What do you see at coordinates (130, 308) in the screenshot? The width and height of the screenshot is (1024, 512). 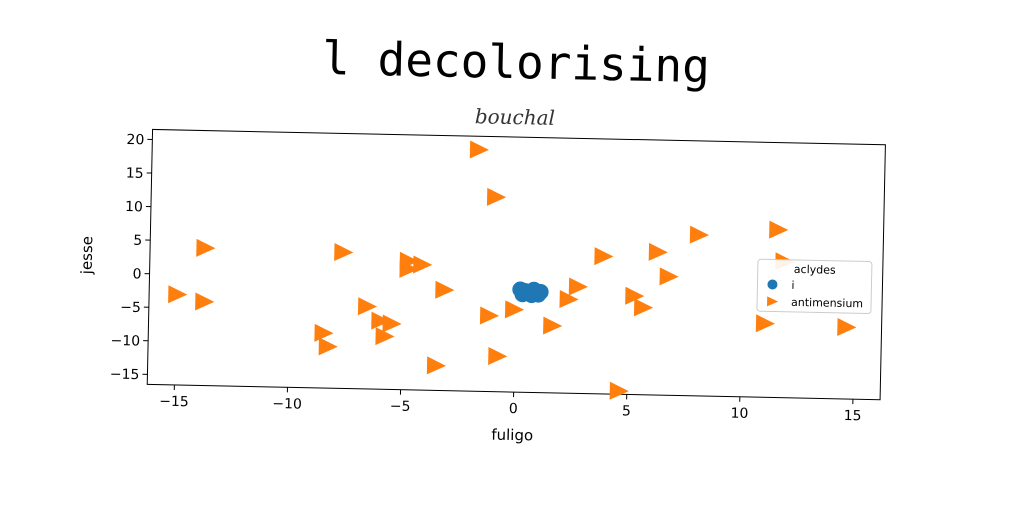 I see `y-tick-label: −5` at bounding box center [130, 308].